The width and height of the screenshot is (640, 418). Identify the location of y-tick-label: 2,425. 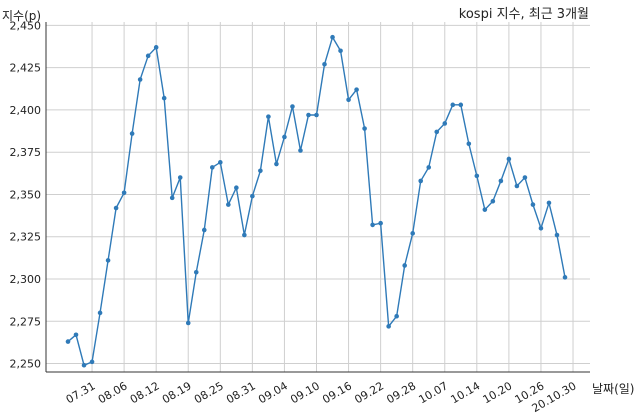
(26, 68).